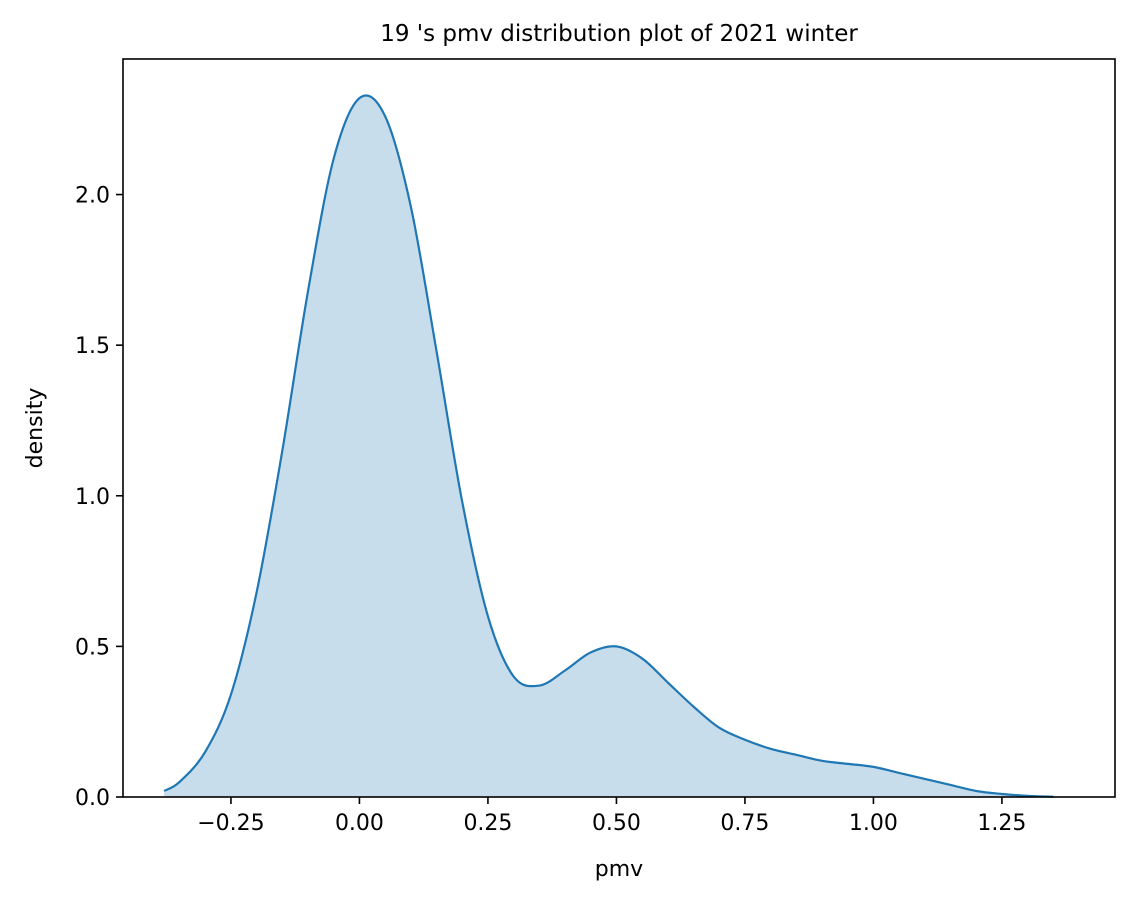 This screenshot has height=904, width=1134. I want to click on x-tick-label: 0.00, so click(359, 823).